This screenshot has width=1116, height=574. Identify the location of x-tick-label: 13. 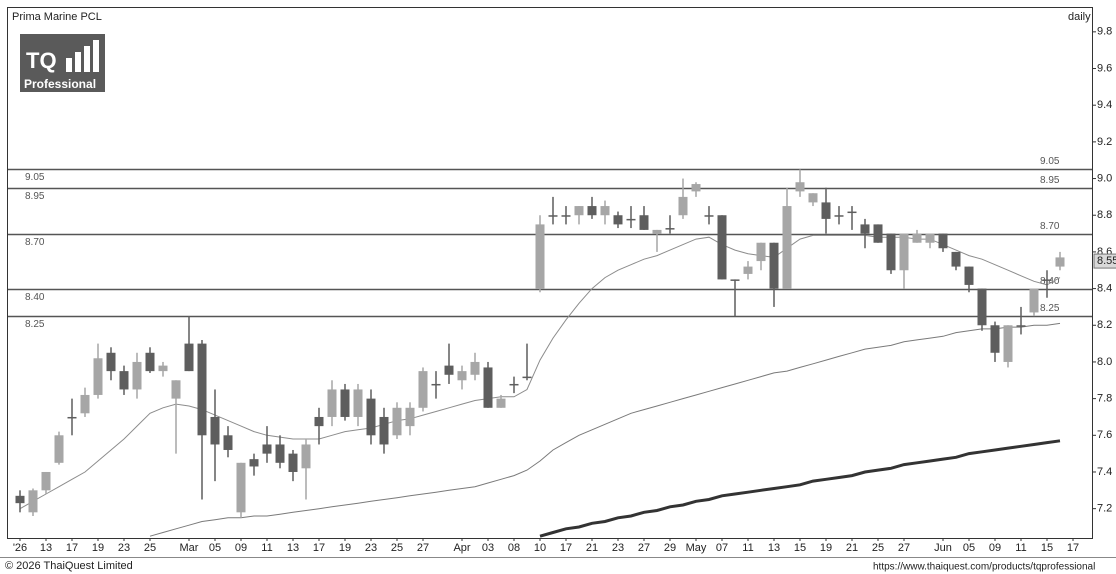
(774, 548).